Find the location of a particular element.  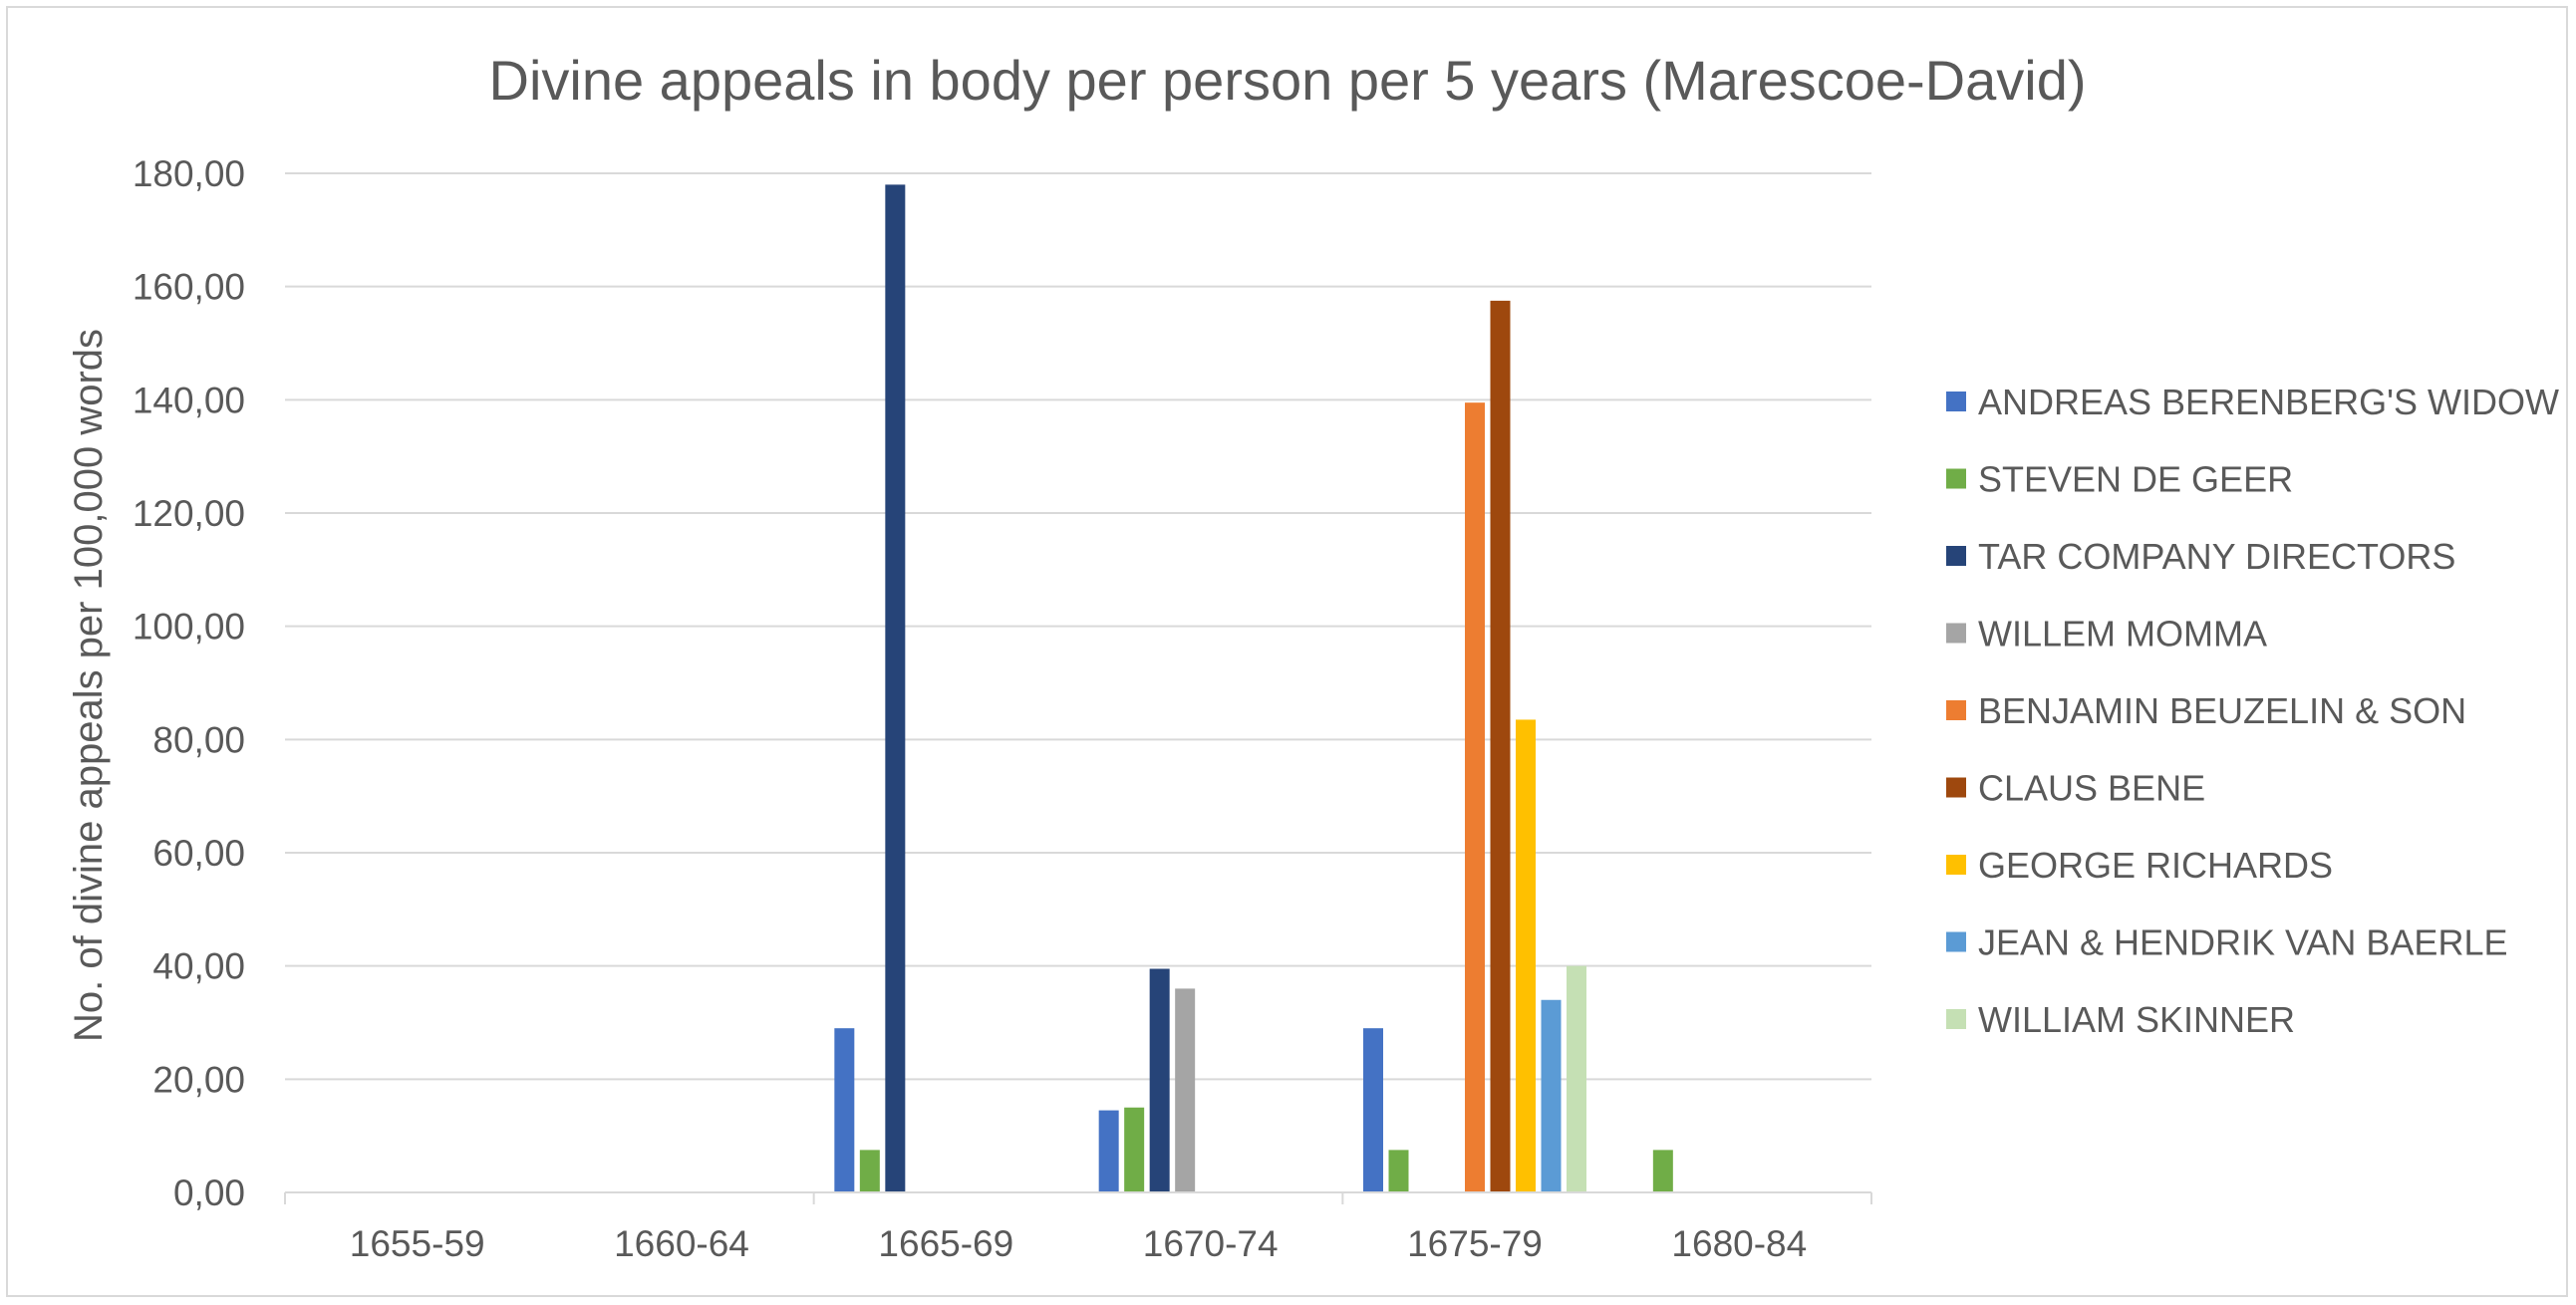

y-tick-label: 140,00 is located at coordinates (189, 400).